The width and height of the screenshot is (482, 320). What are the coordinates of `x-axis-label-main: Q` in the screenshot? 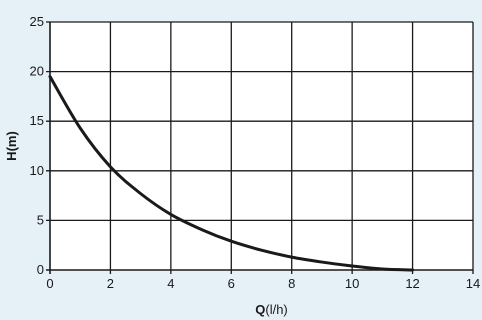 It's located at (260, 309).